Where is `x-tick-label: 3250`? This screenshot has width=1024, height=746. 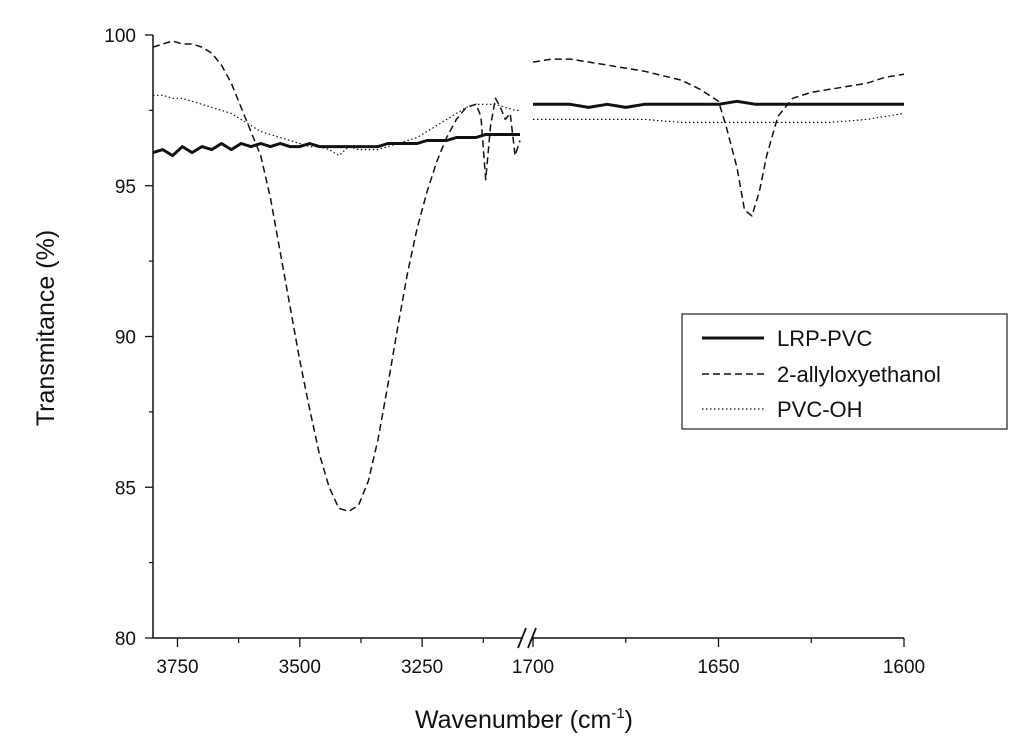 x-tick-label: 3250 is located at coordinates (422, 667).